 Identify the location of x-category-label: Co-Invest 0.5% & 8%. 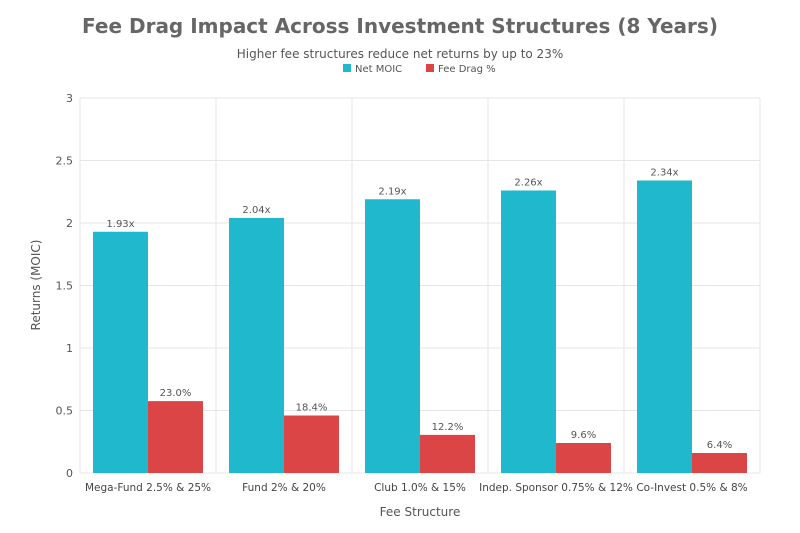
(691, 488).